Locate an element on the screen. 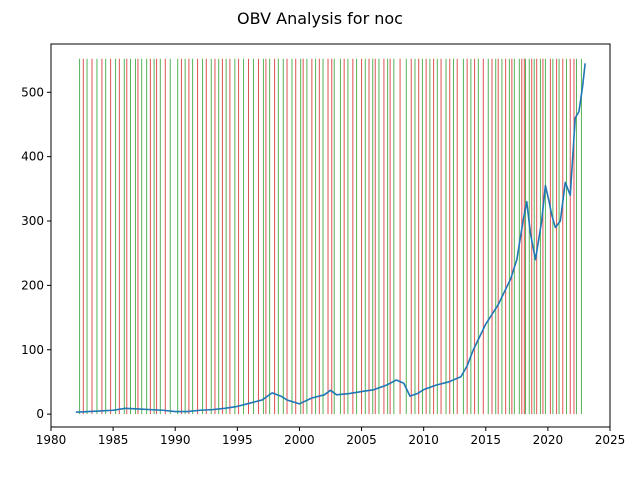  x-tick-label: 1980 is located at coordinates (51, 440).